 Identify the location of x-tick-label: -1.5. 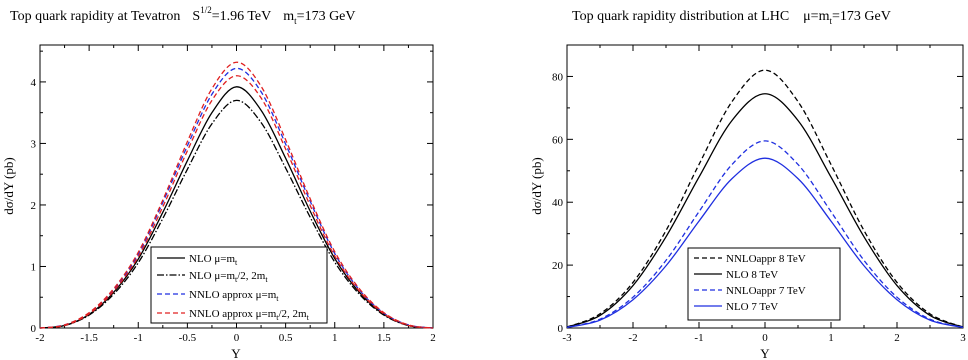
(89, 338).